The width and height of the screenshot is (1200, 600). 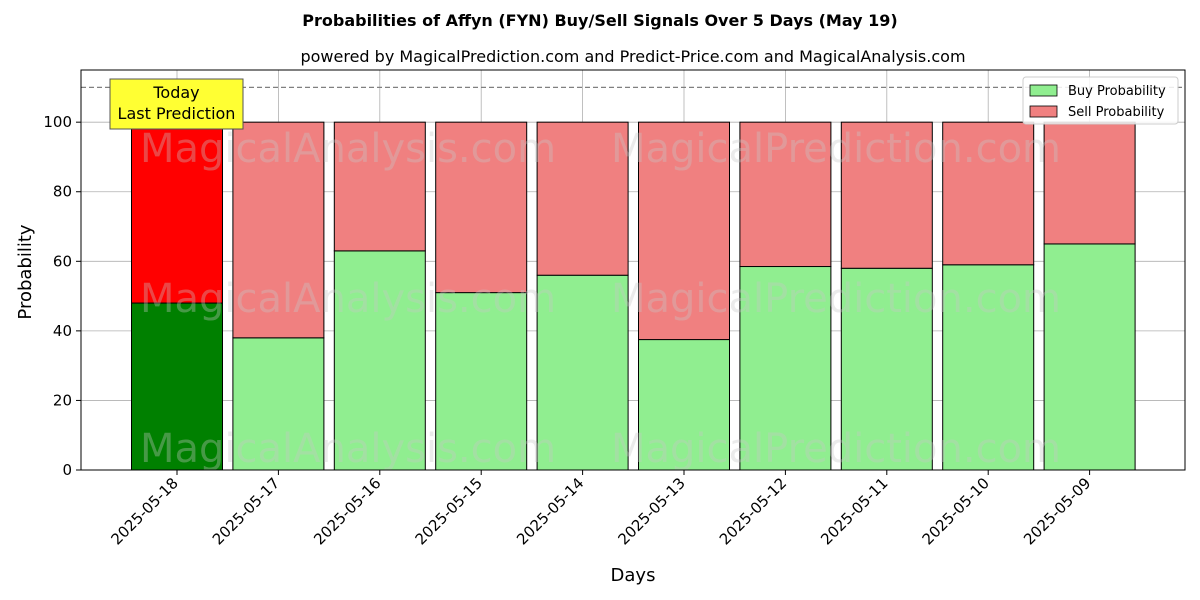 I want to click on x-tick-label: 2025-05-12, so click(x=753, y=511).